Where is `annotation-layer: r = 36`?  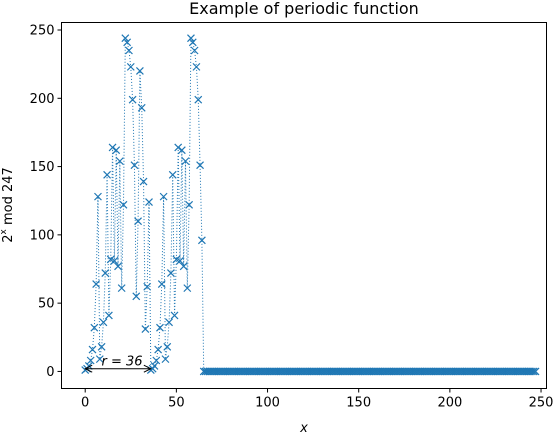 annotation-layer: r = 36 is located at coordinates (118, 364).